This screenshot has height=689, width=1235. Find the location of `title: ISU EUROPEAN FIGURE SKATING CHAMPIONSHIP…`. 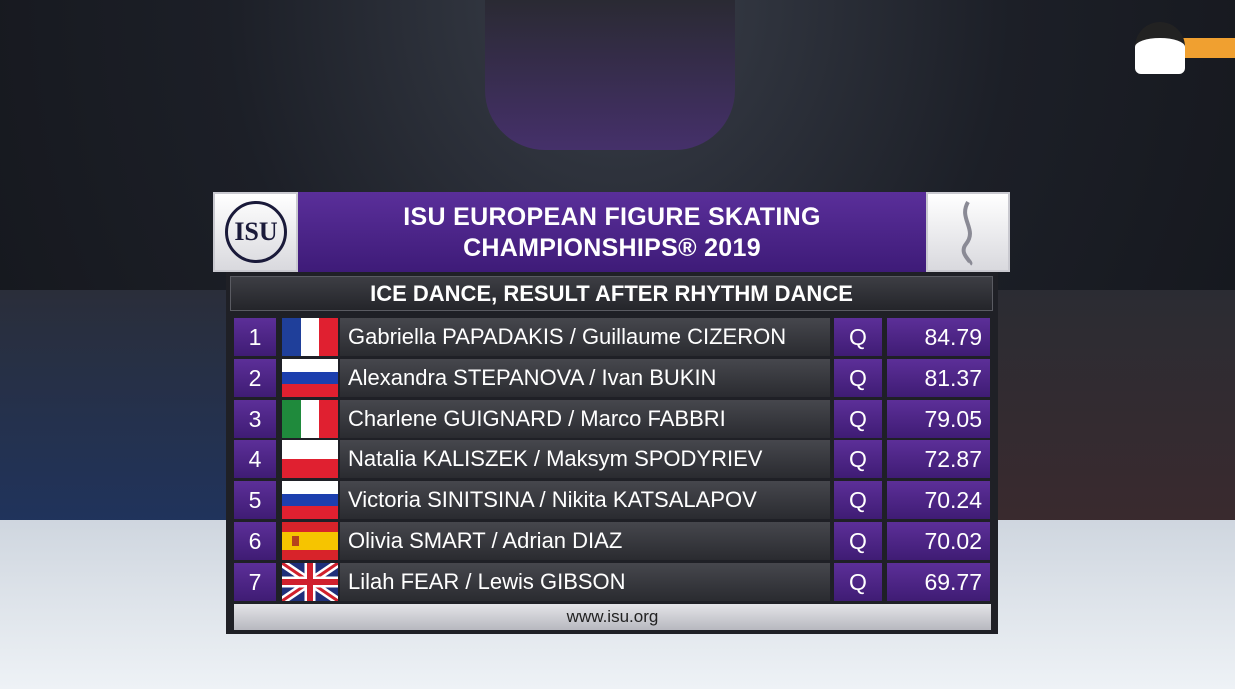

title: ISU EUROPEAN FIGURE SKATING CHAMPIONSHIP… is located at coordinates (612, 232).